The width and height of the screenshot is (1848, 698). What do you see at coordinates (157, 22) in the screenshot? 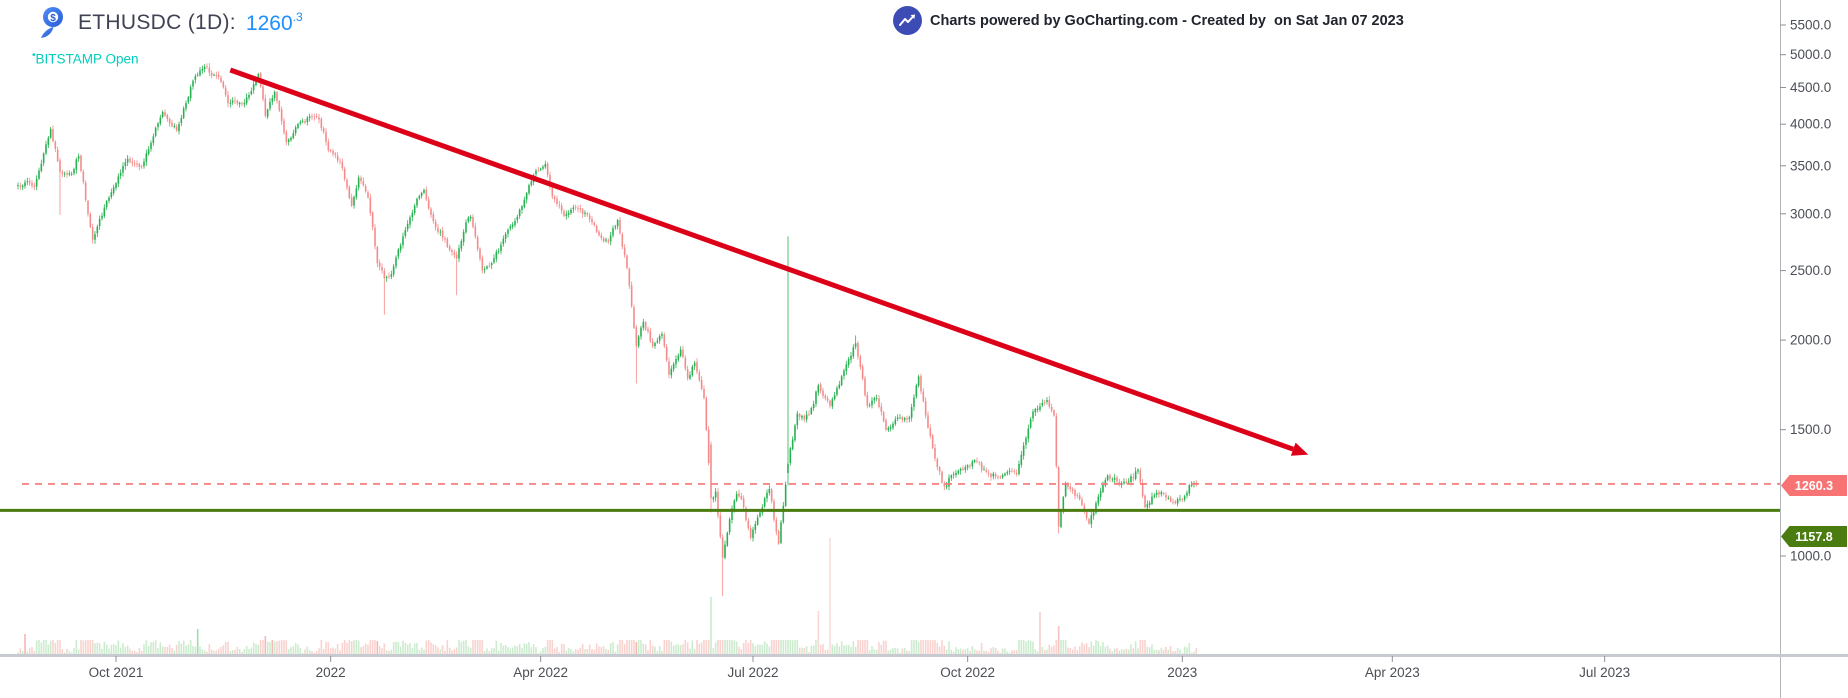
I see `symbol-title: ETHUSDC (1D):` at bounding box center [157, 22].